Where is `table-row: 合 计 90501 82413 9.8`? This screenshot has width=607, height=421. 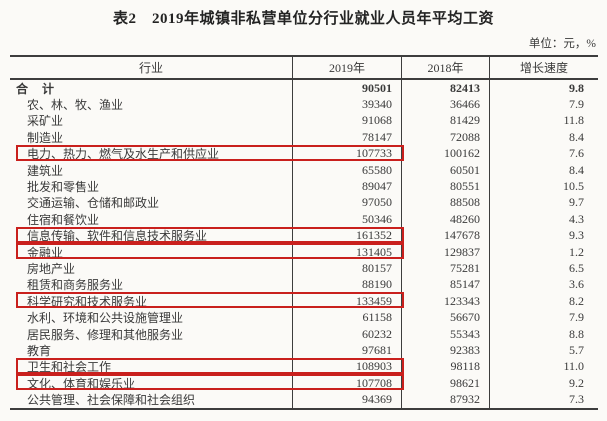 table-row: 合 计 90501 82413 9.8 is located at coordinates (304, 88).